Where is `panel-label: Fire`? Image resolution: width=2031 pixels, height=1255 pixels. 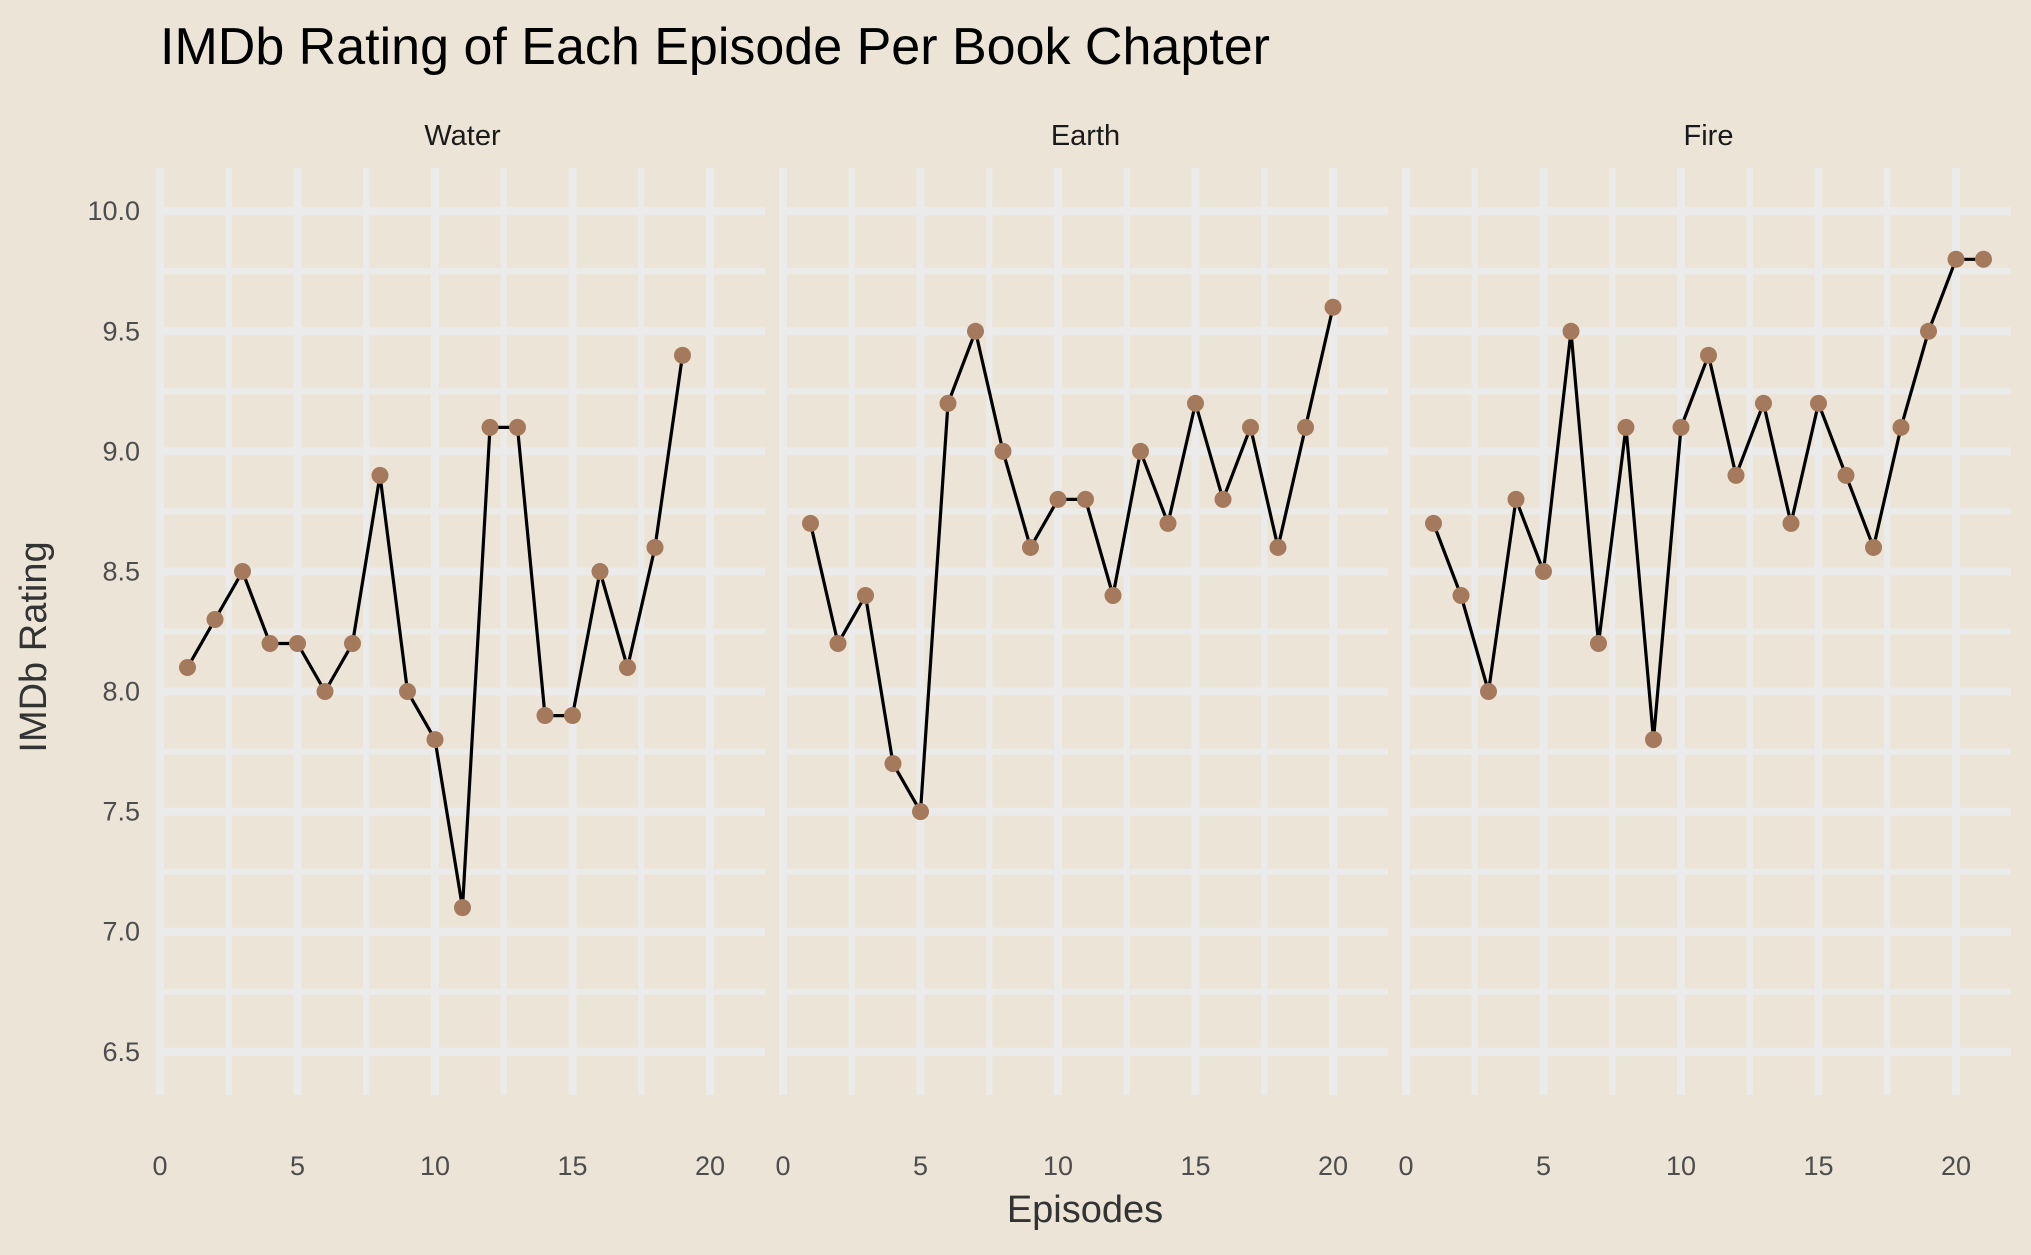
panel-label: Fire is located at coordinates (1709, 136).